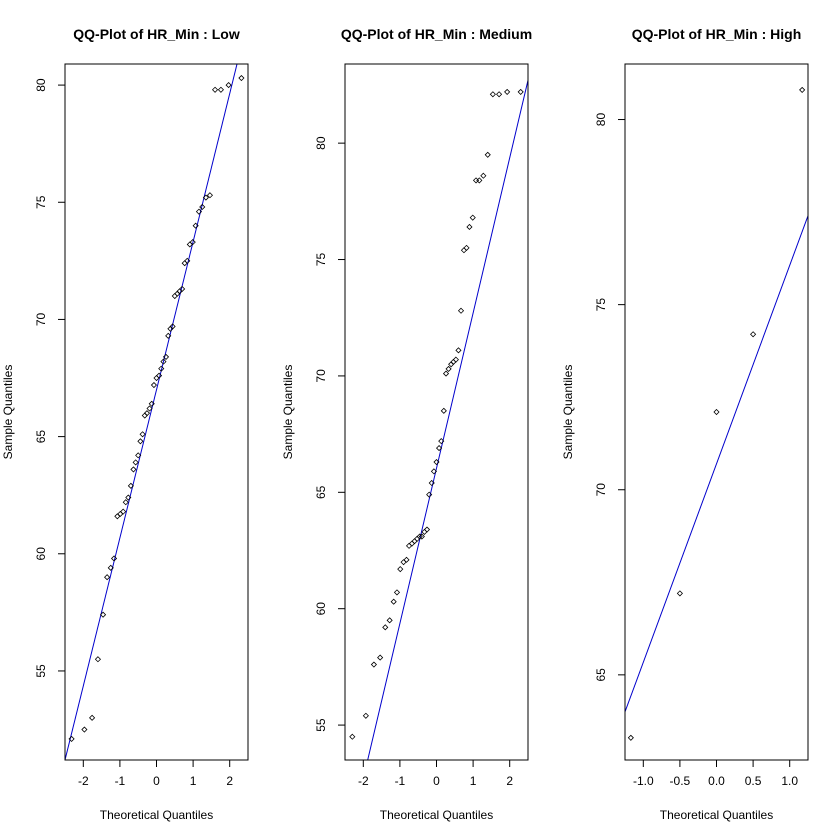 The image size is (840, 840). I want to click on x-tick-label: -1, so click(400, 781).